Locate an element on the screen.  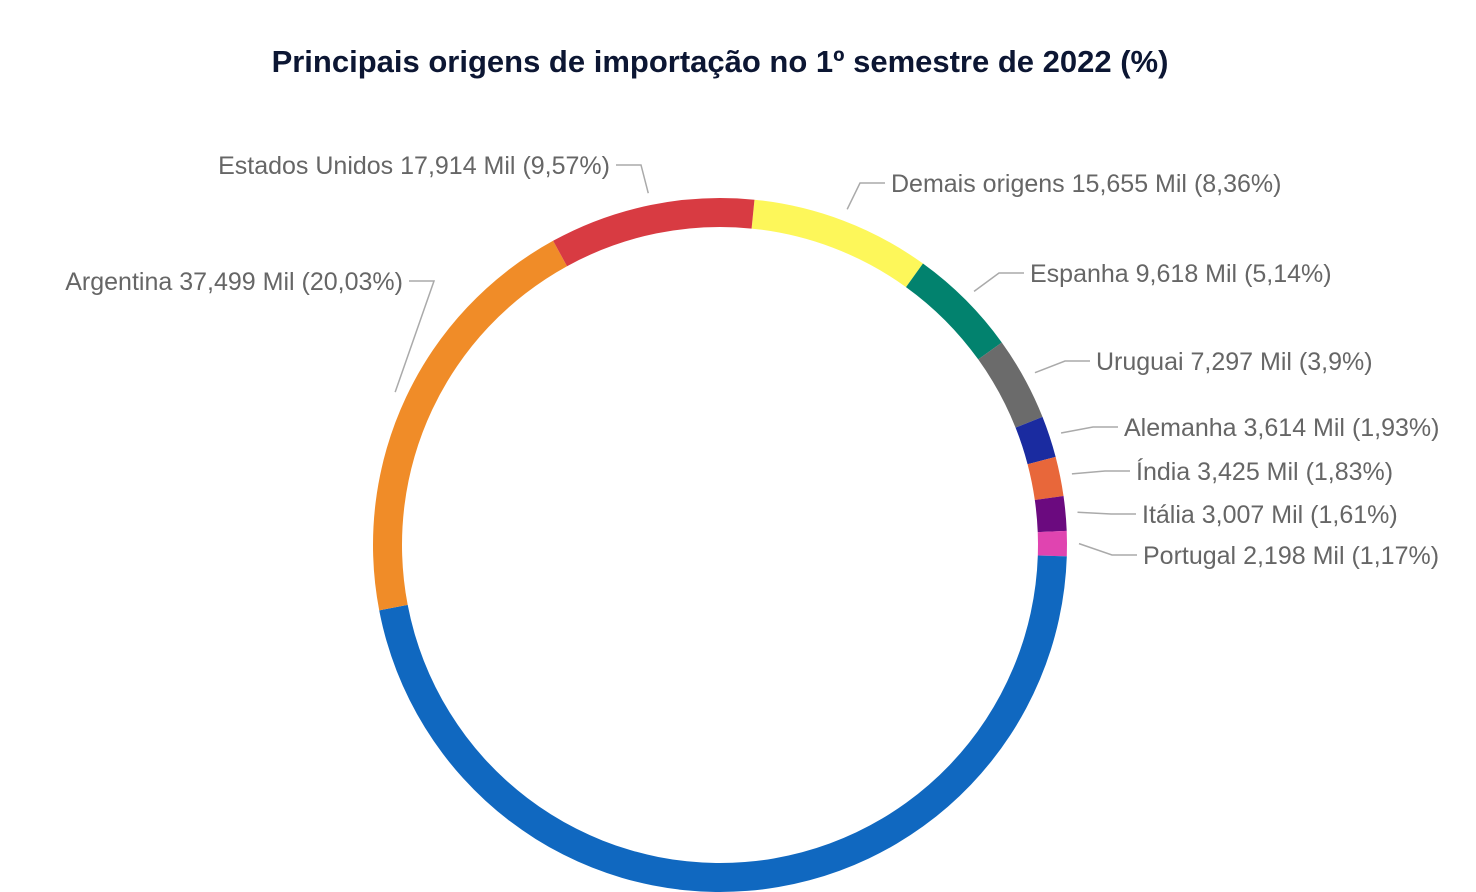
label-value: 2,198 Mil is located at coordinates (1293, 556).